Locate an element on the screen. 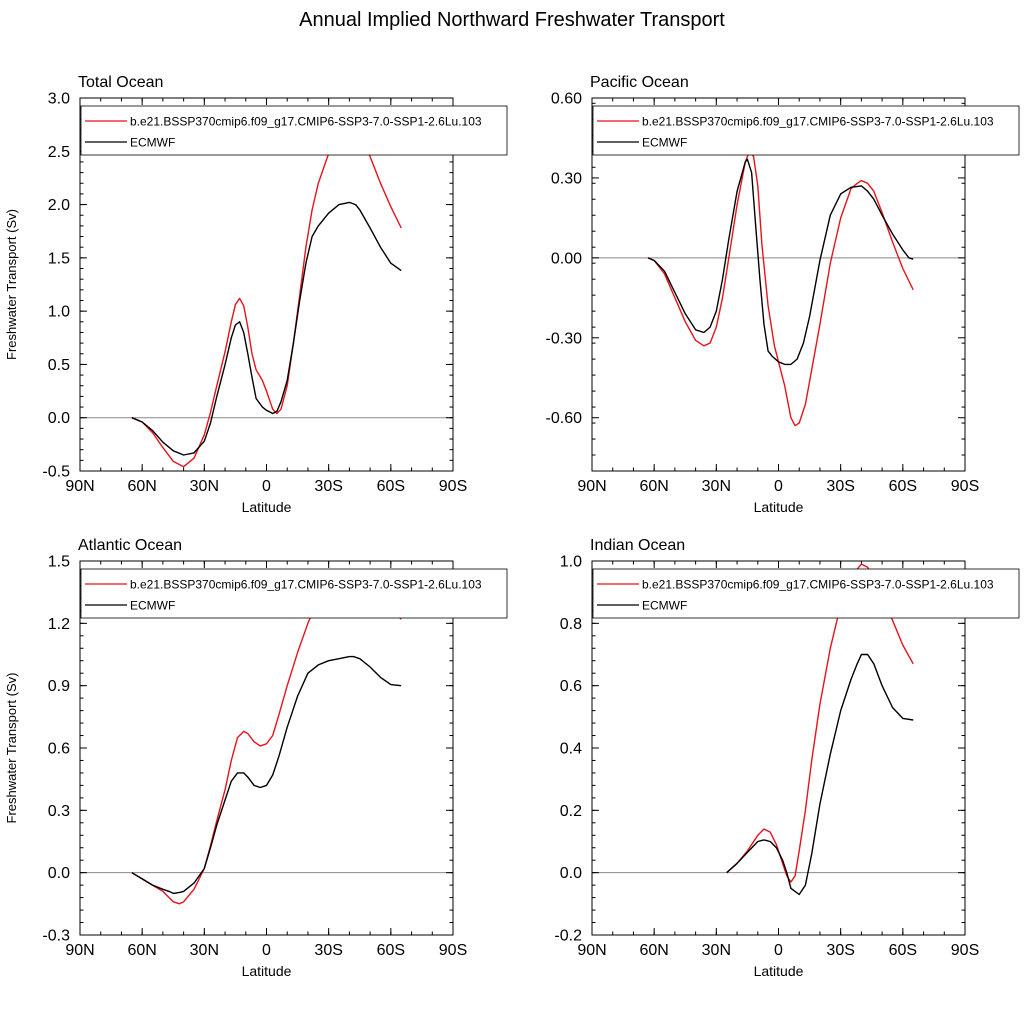 This screenshot has width=1024, height=1024. y-tick-label: -0.3 is located at coordinates (56, 936).